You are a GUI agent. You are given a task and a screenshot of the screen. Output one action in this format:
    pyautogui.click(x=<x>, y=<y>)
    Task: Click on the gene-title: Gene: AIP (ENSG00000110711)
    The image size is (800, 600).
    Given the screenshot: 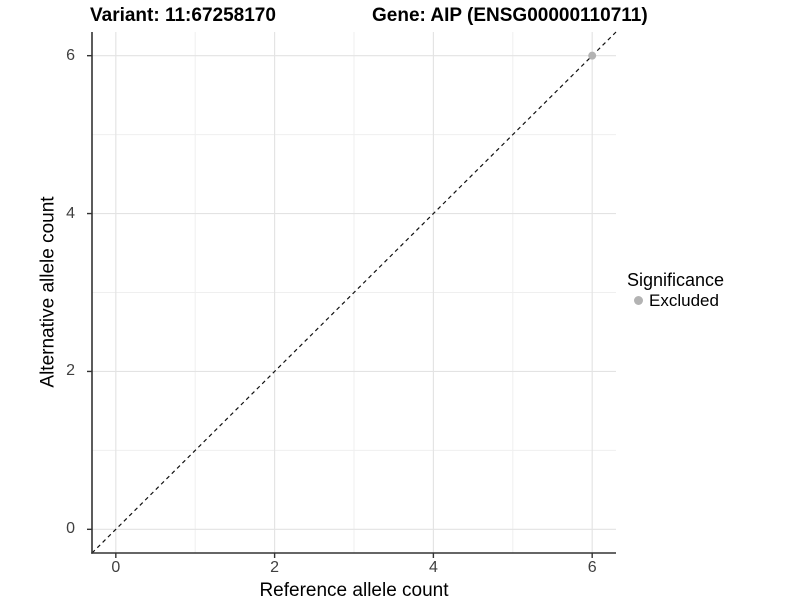 What is the action you would take?
    pyautogui.click(x=510, y=15)
    